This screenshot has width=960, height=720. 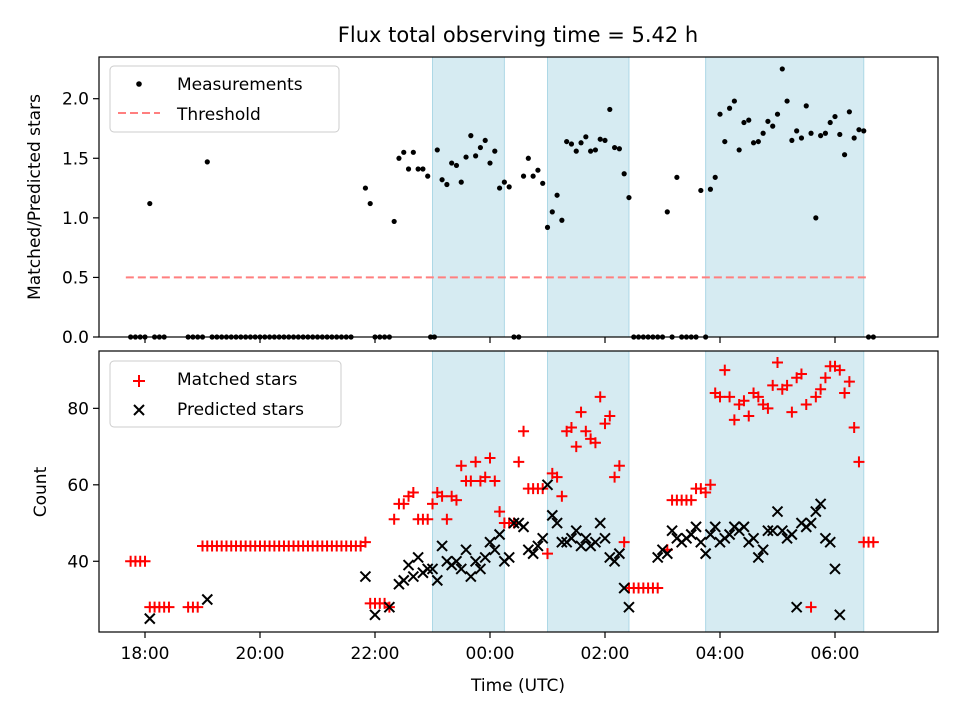 I want to click on y-tick-label: 1.5, so click(x=75, y=159).